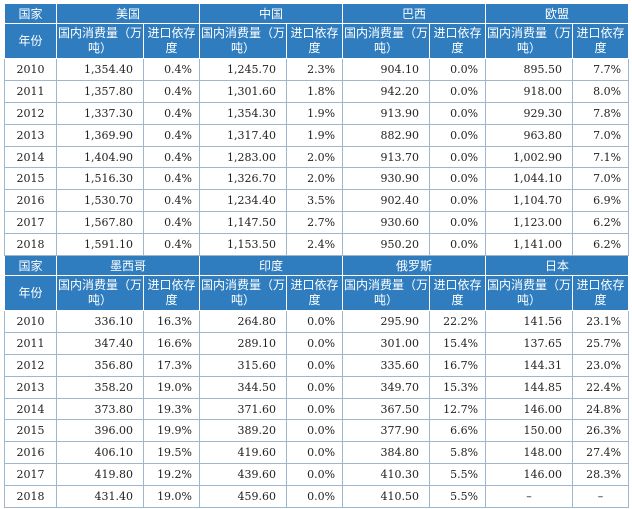 The width and height of the screenshot is (632, 509). What do you see at coordinates (30, 293) in the screenshot?
I see `year-column-header: 年份` at bounding box center [30, 293].